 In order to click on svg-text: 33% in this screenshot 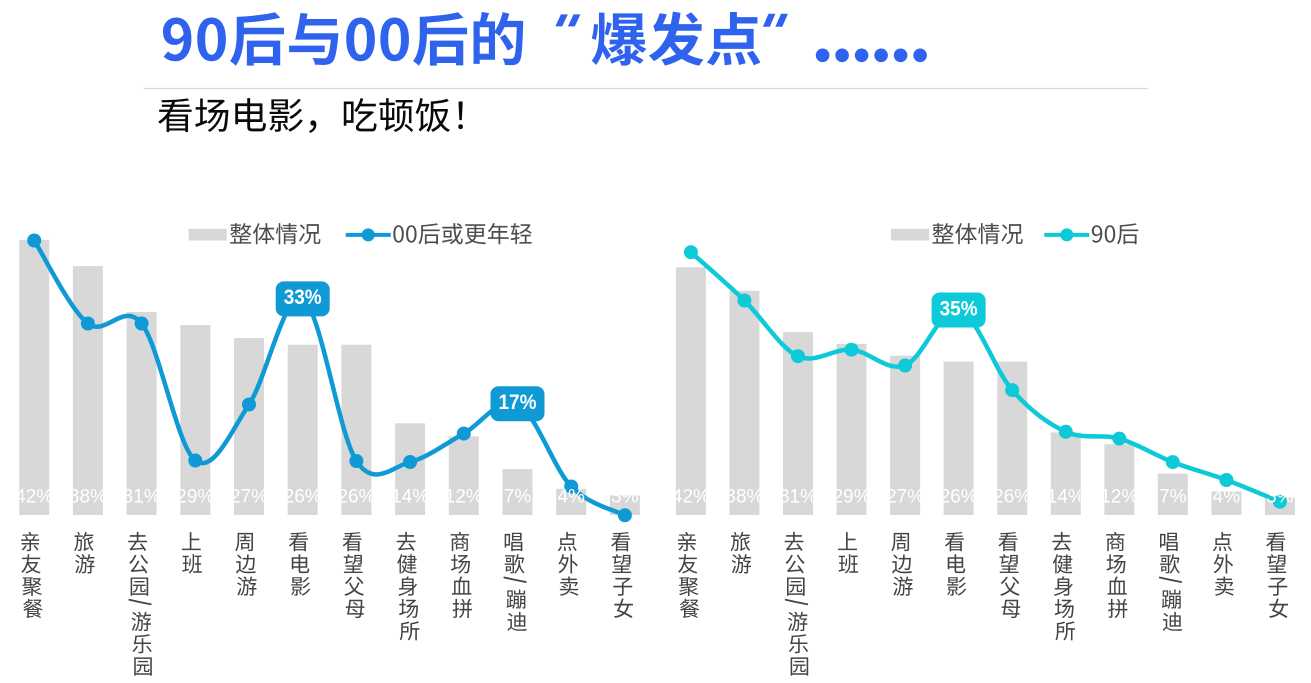, I will do `click(303, 297)`.